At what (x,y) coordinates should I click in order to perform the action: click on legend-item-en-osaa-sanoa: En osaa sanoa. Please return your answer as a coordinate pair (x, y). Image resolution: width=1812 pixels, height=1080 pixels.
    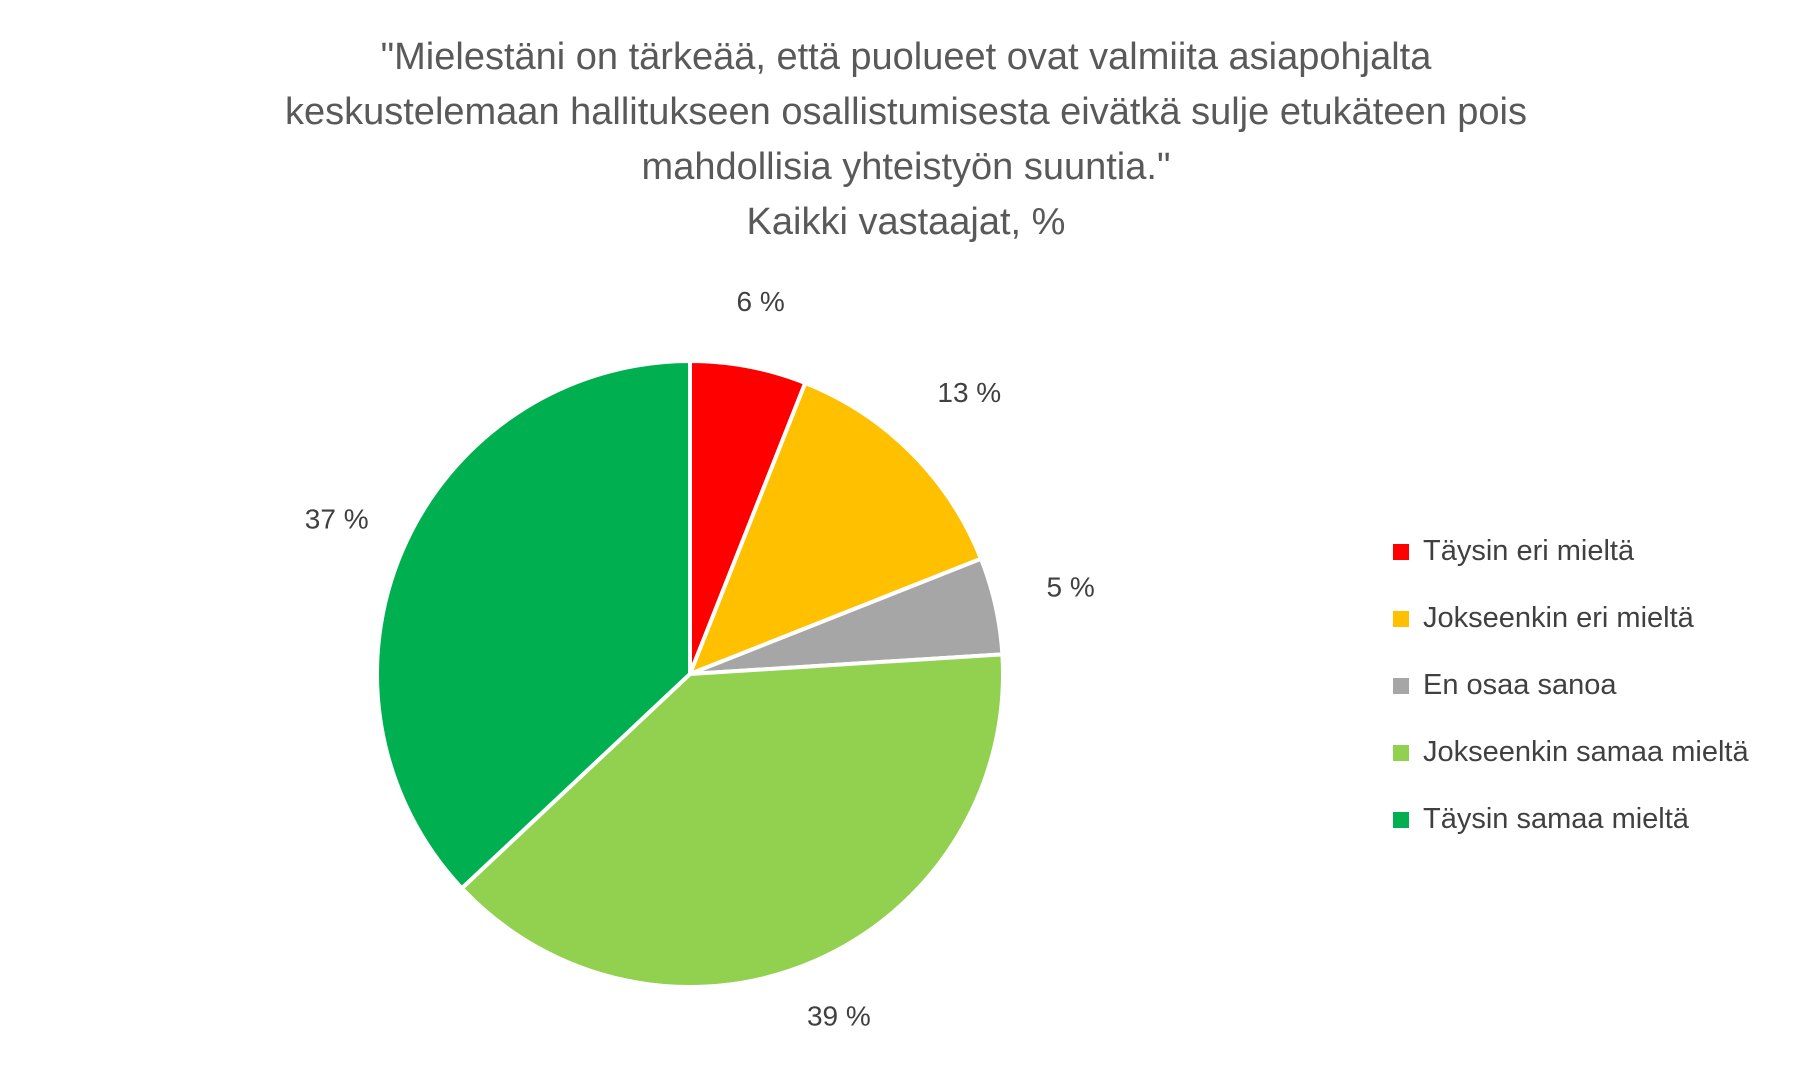
    Looking at the image, I should click on (1571, 685).